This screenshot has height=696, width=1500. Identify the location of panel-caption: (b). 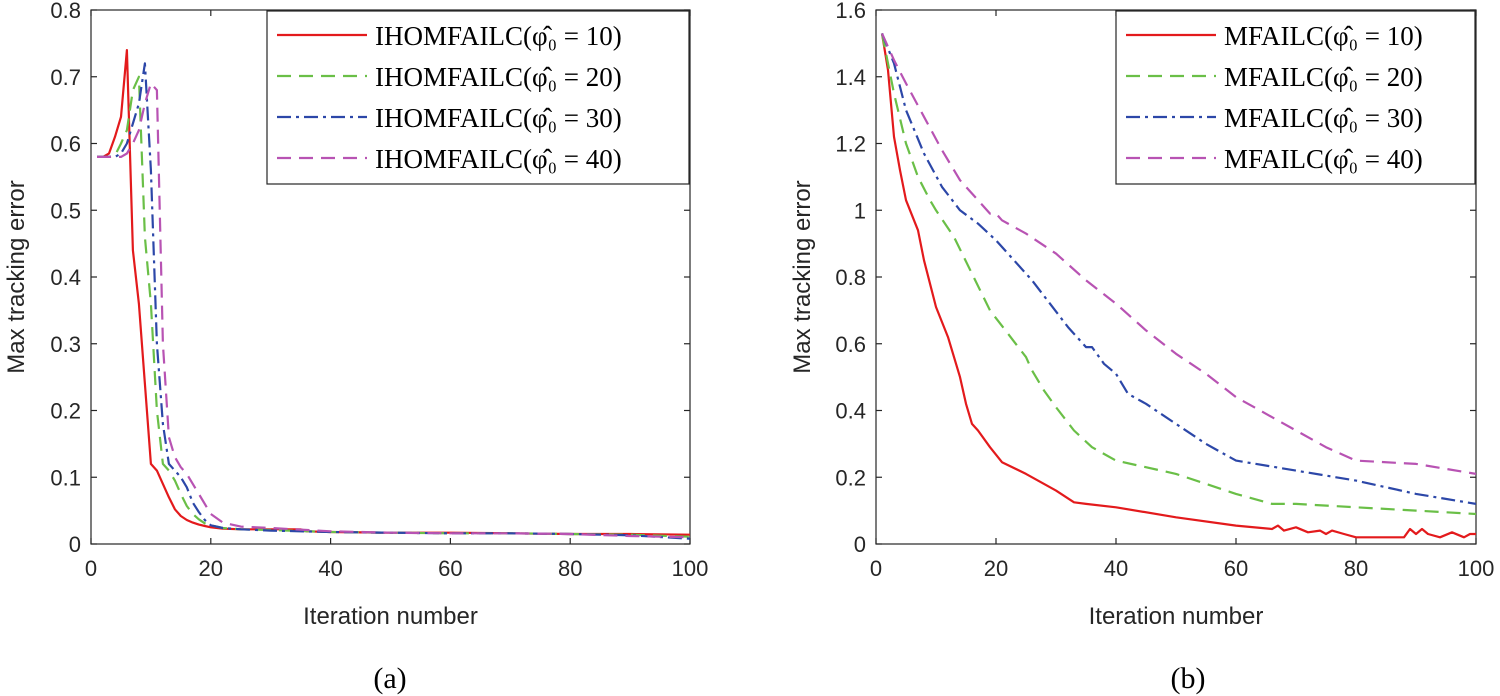
(1188, 678).